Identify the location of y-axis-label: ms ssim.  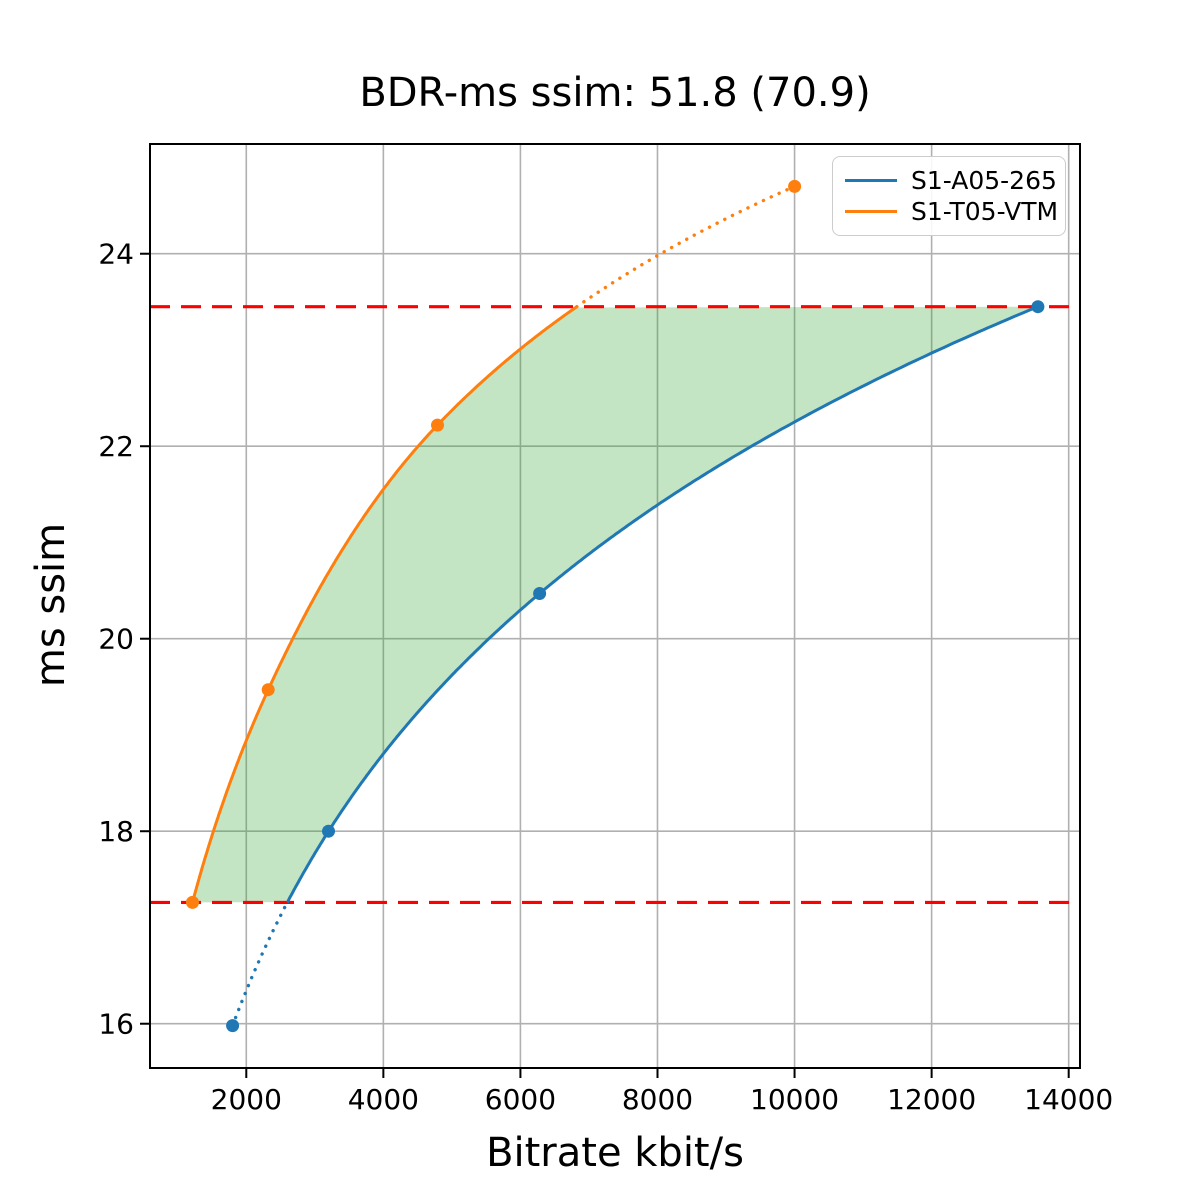
(51, 605).